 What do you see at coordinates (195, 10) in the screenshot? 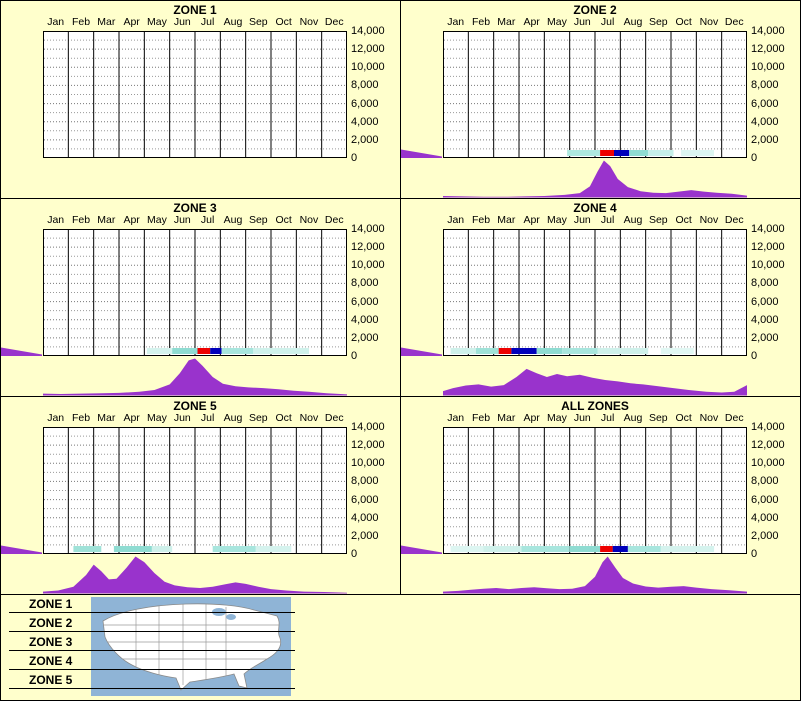
I see `panel-title: ZONE 1` at bounding box center [195, 10].